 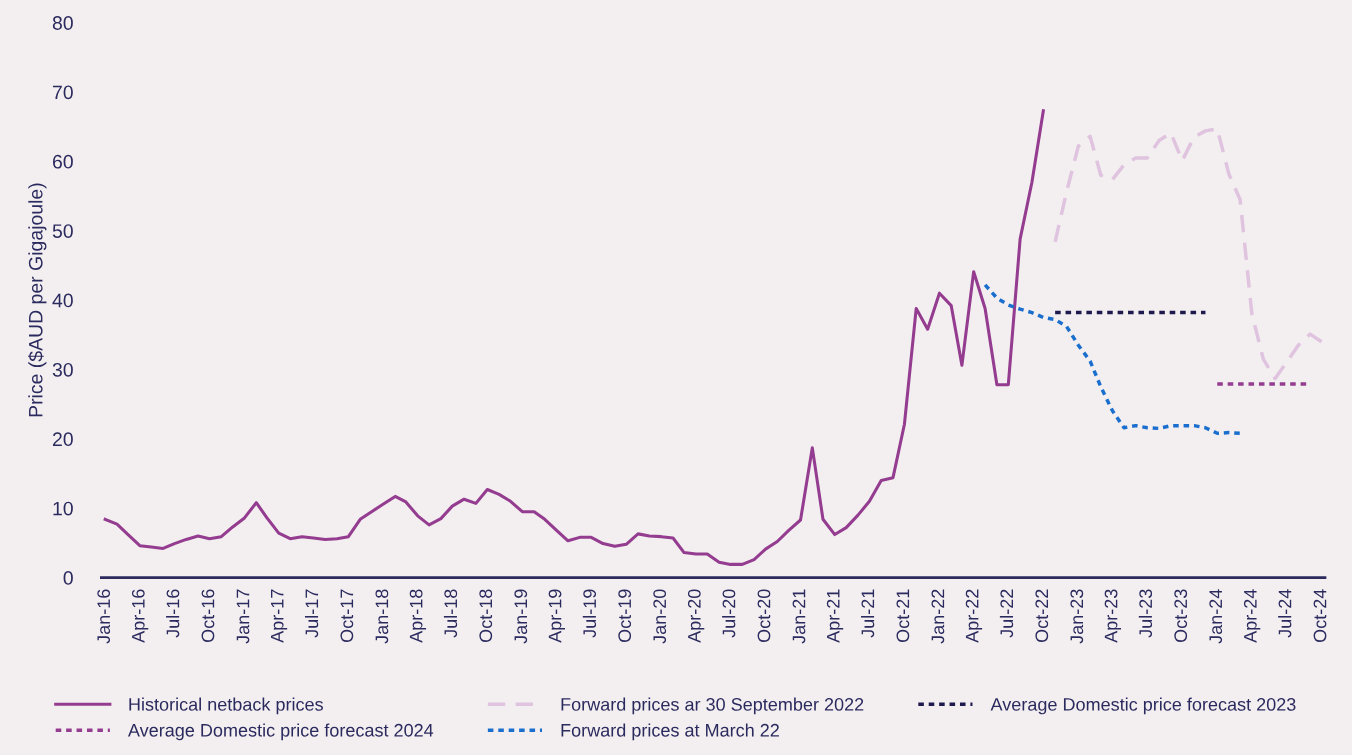 What do you see at coordinates (1216, 616) in the screenshot?
I see `x-tick-label: Jan-24` at bounding box center [1216, 616].